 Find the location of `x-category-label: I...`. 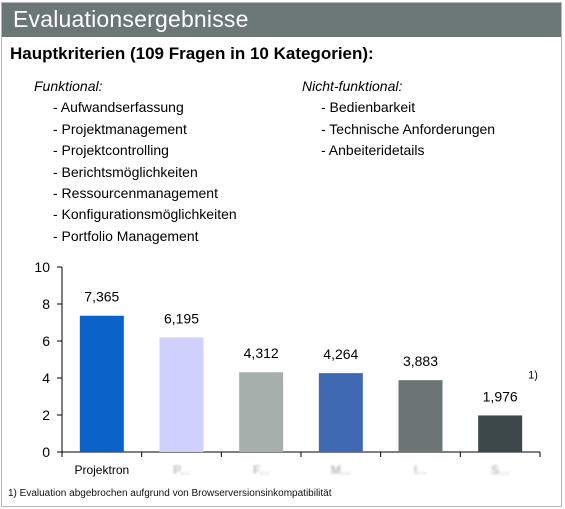

x-category-label: I... is located at coordinates (420, 470).